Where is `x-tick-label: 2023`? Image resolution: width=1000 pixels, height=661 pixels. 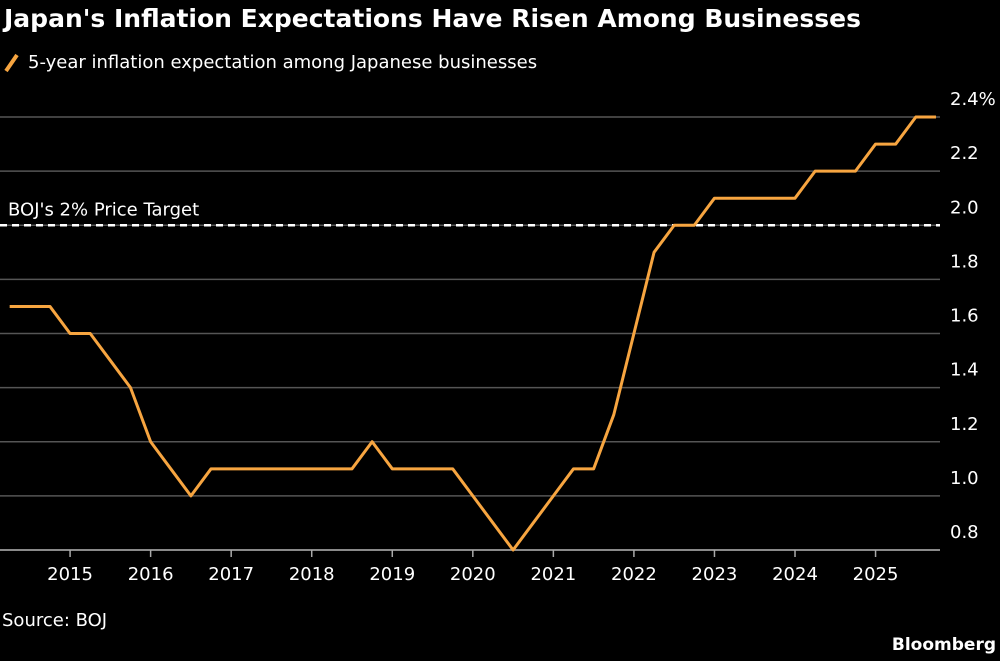 x-tick-label: 2023 is located at coordinates (715, 574).